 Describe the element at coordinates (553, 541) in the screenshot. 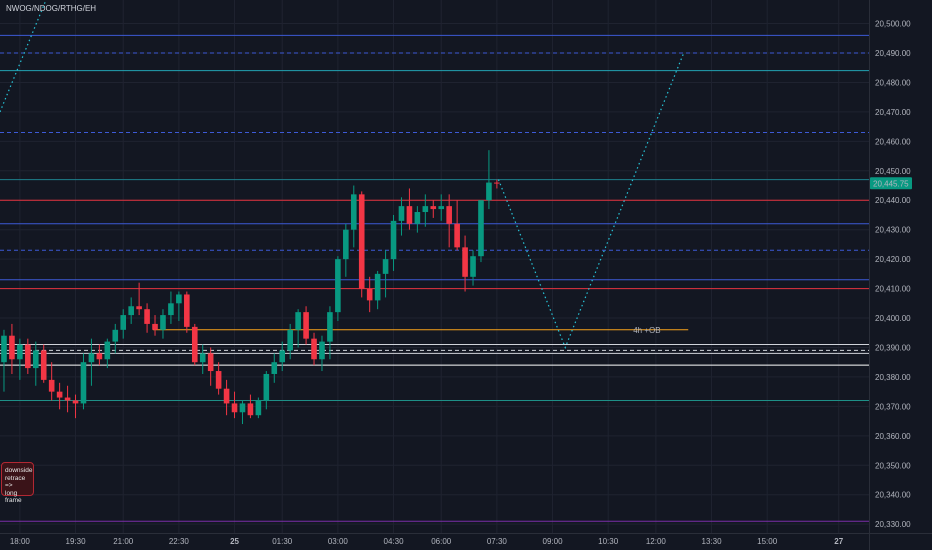

I see `x-tick-label: 09:00` at that location.